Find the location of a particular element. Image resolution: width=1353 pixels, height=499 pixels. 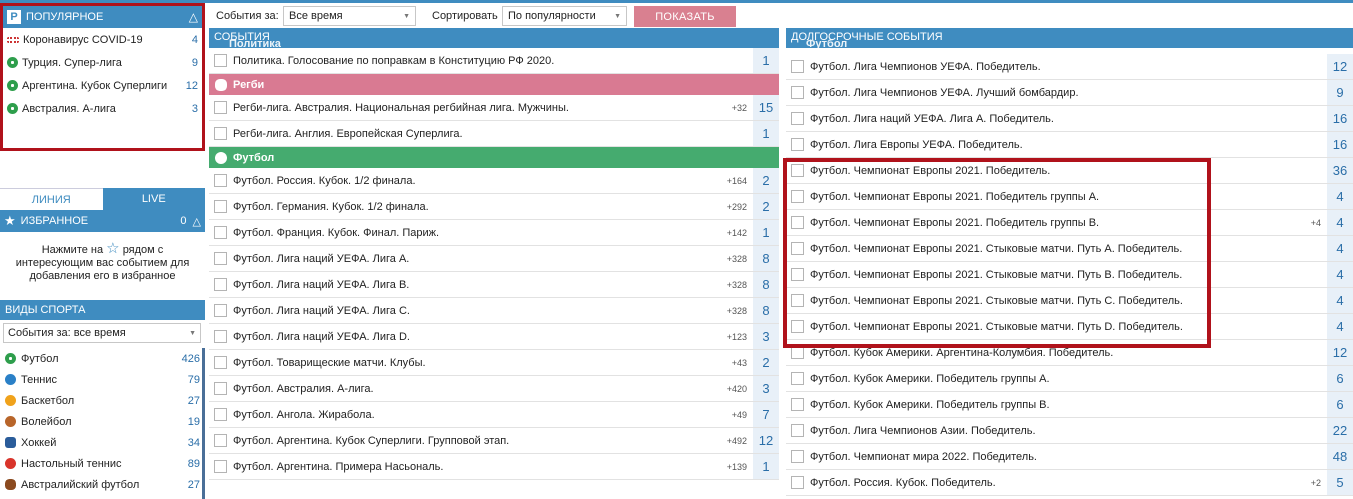

event-count: 48 is located at coordinates (1340, 456).